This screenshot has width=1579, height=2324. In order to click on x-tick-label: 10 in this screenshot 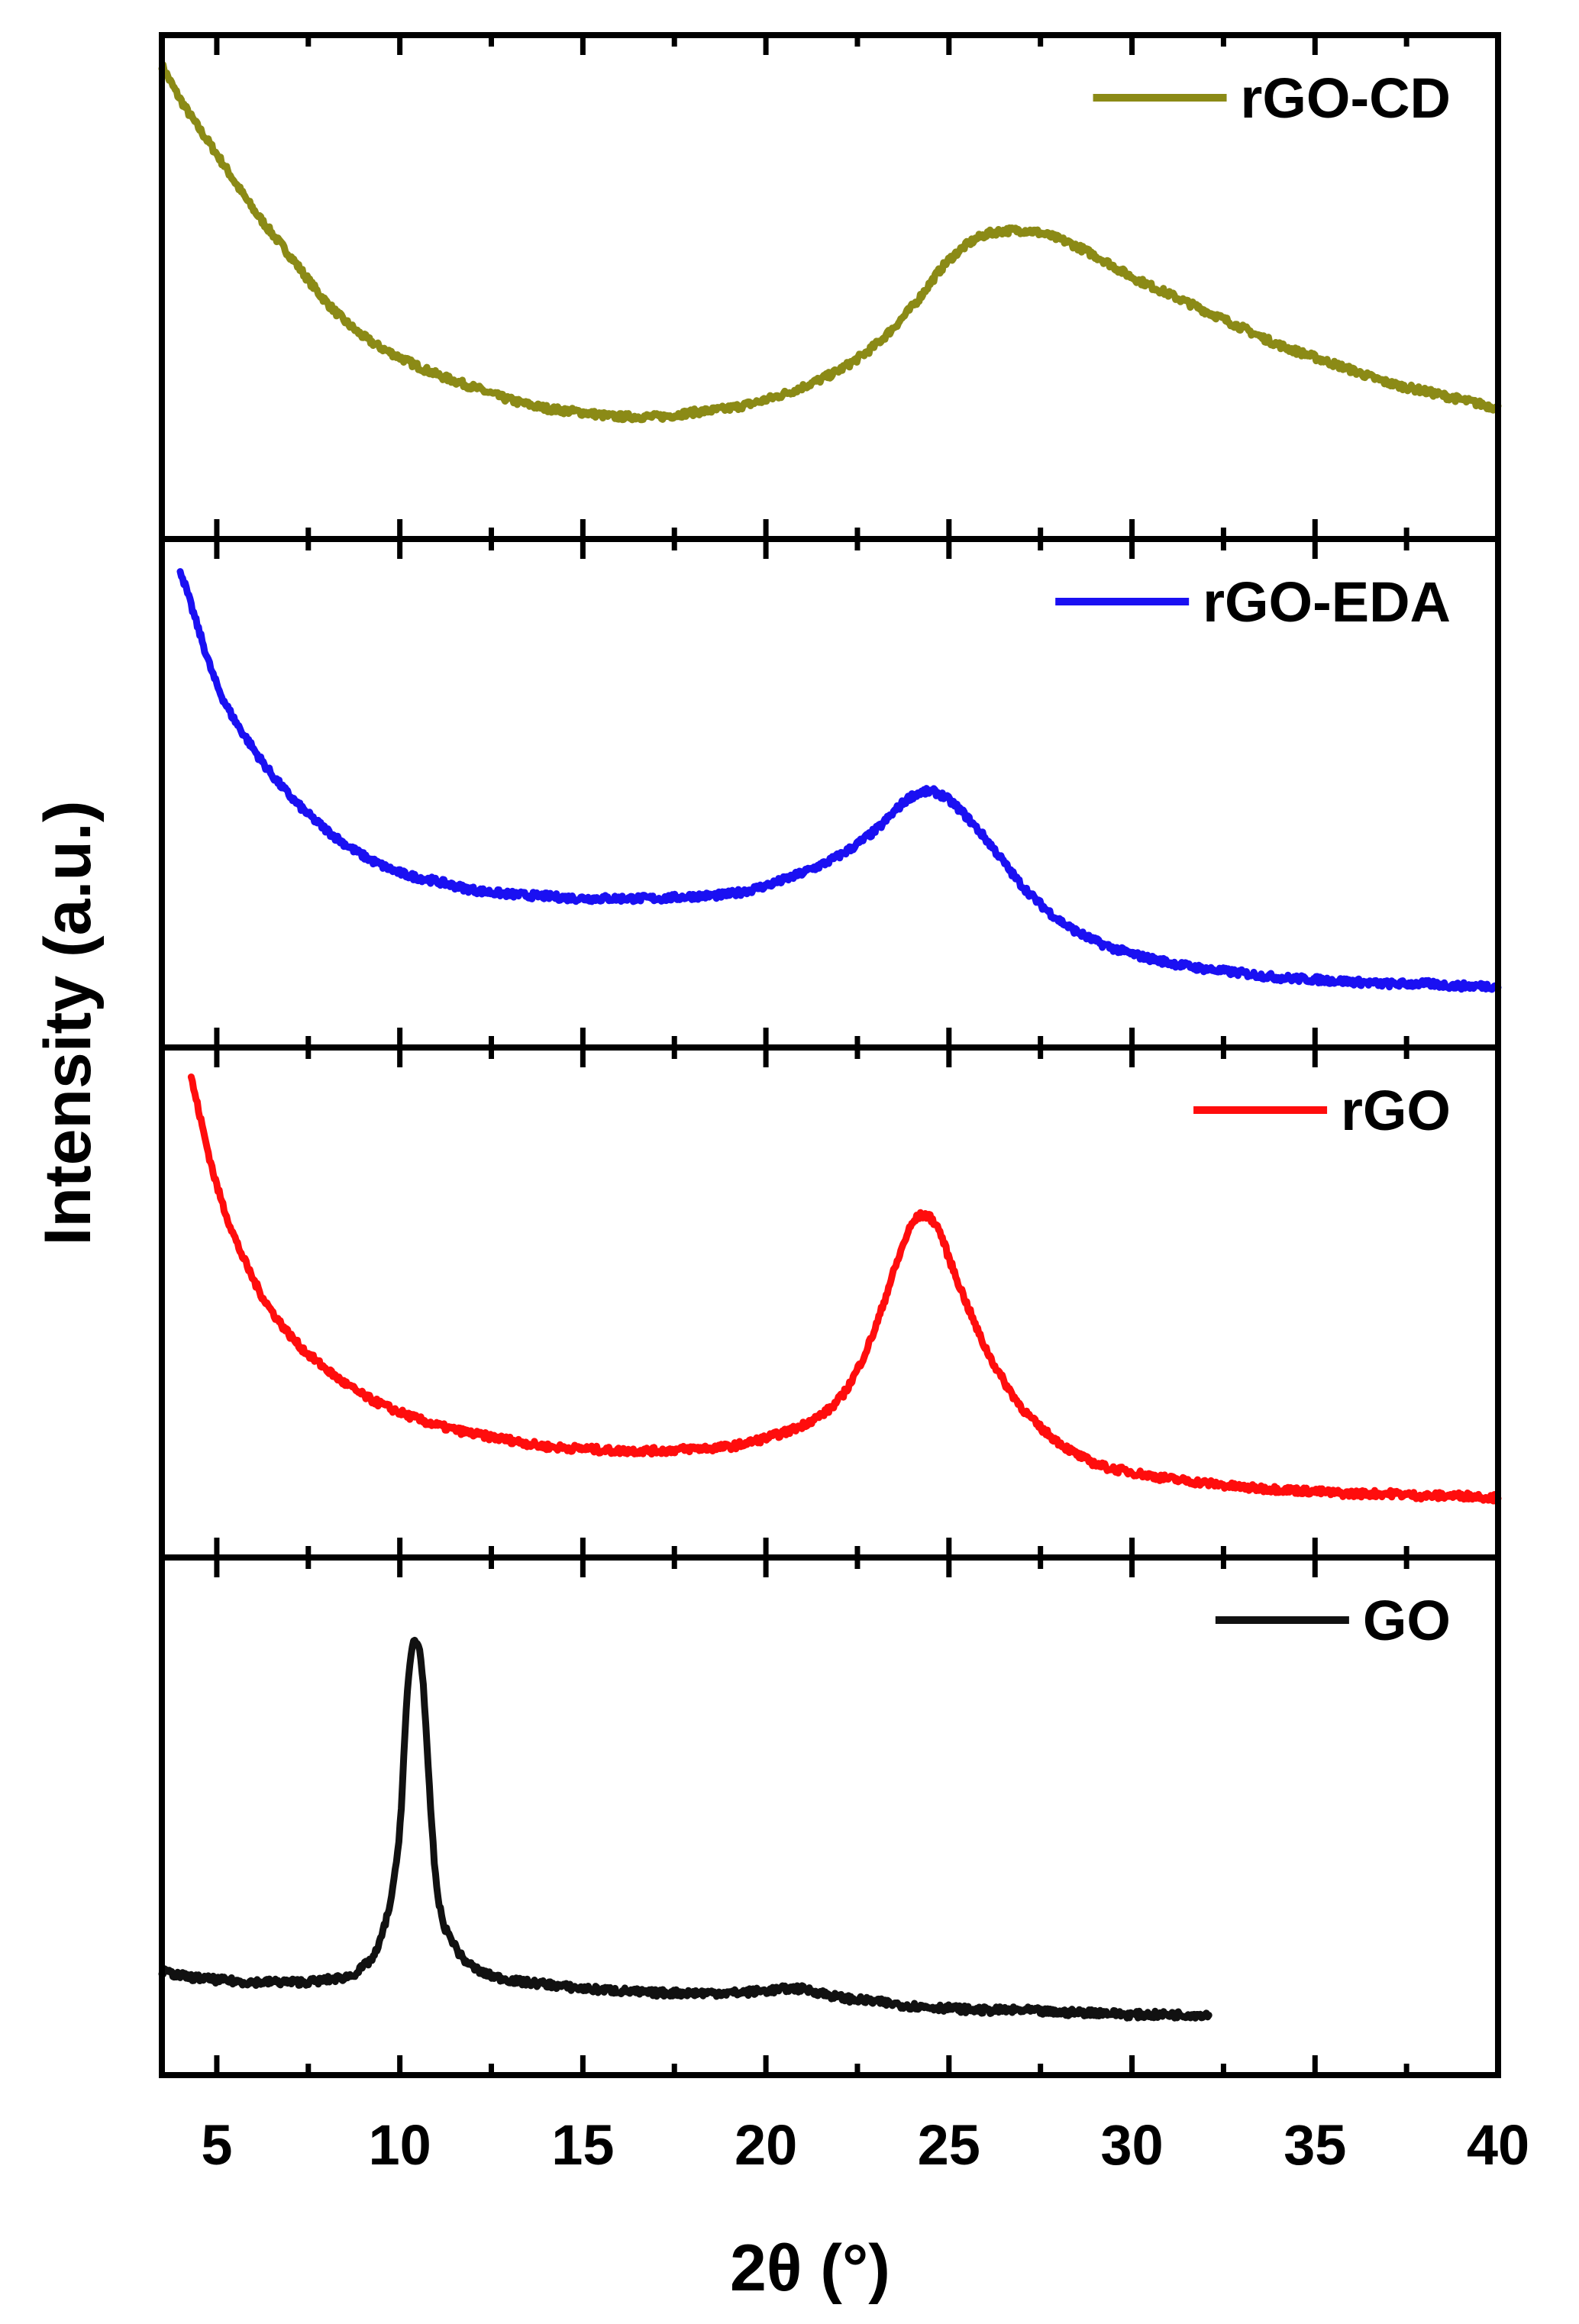, I will do `click(399, 2145)`.